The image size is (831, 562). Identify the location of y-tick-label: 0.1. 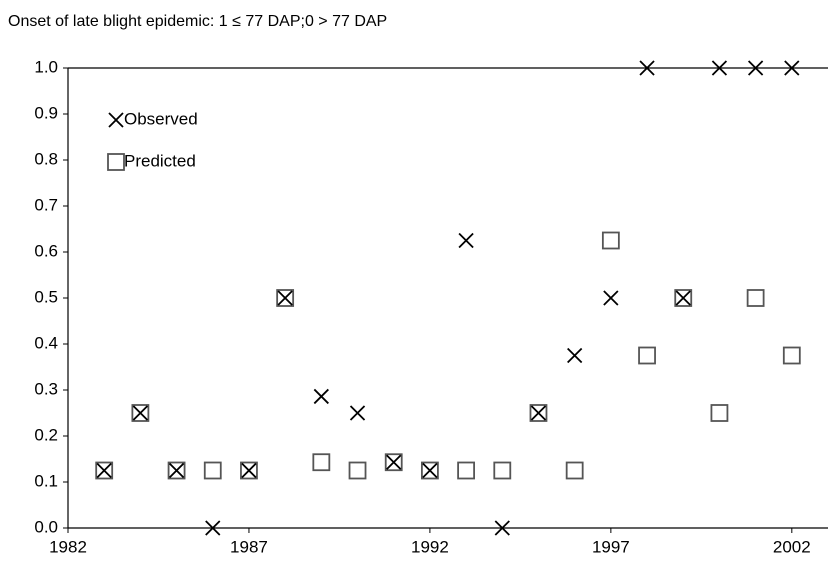
(46, 480).